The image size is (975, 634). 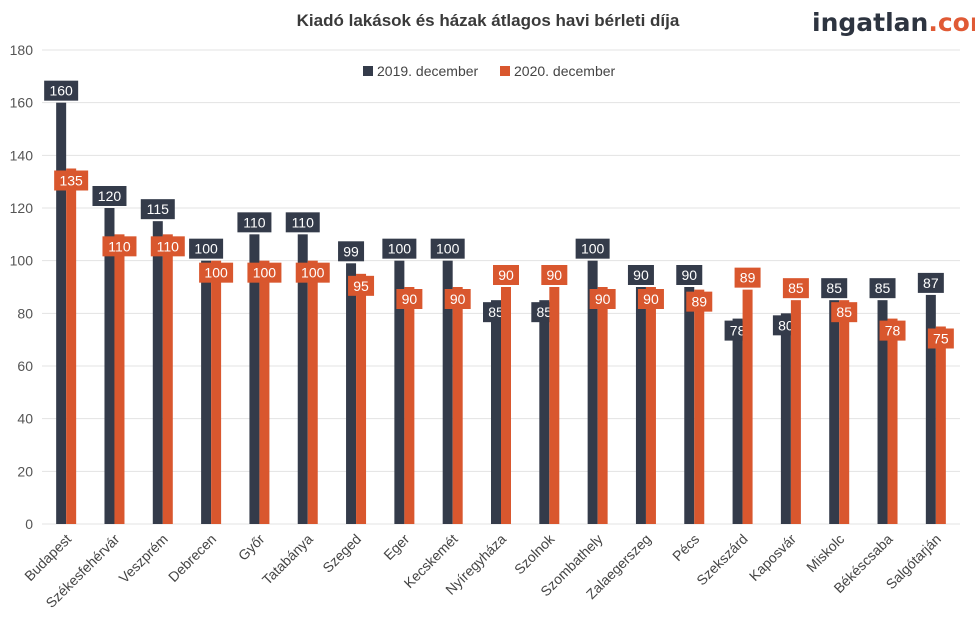 What do you see at coordinates (29, 524) in the screenshot?
I see `y-tick-label: 0` at bounding box center [29, 524].